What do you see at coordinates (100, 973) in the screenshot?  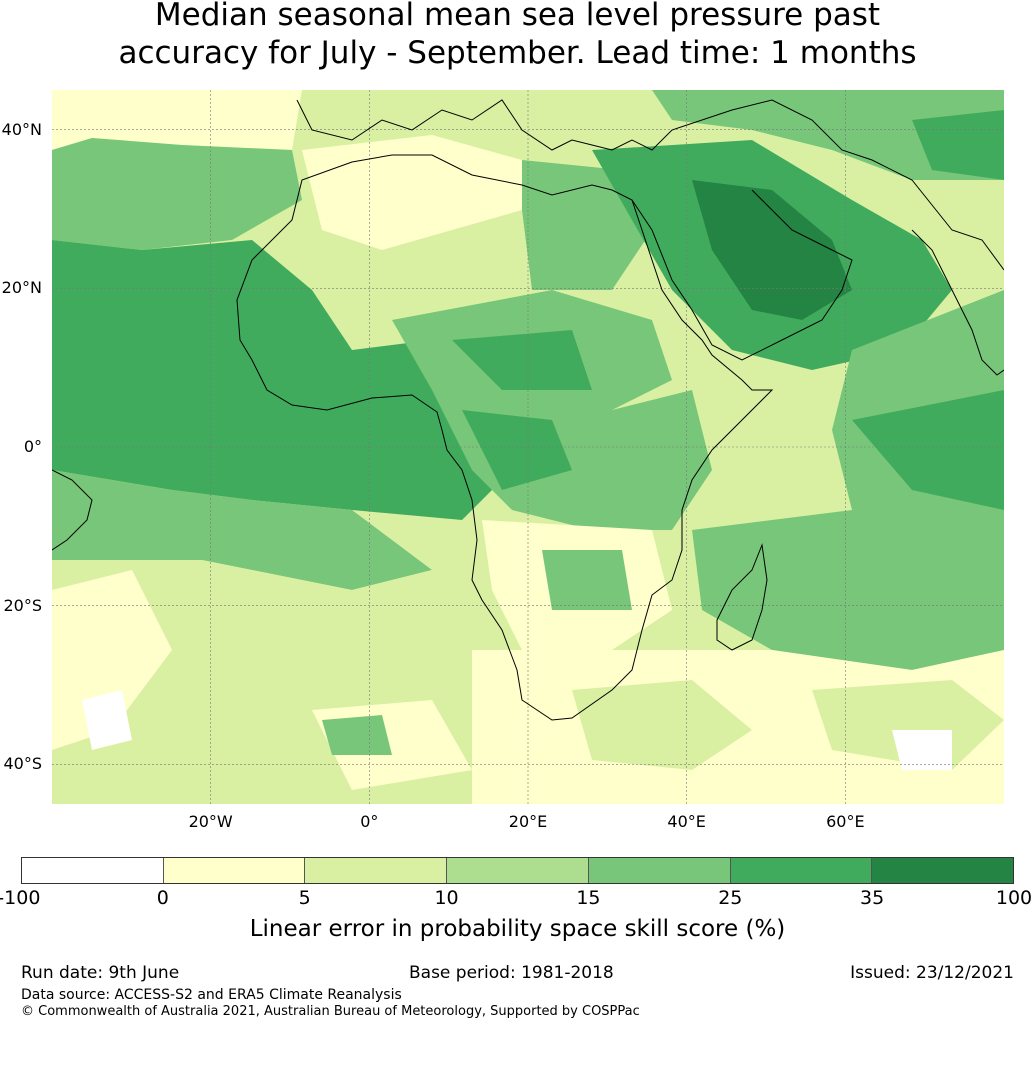 I see `run-date: Run date: 9th June` at bounding box center [100, 973].